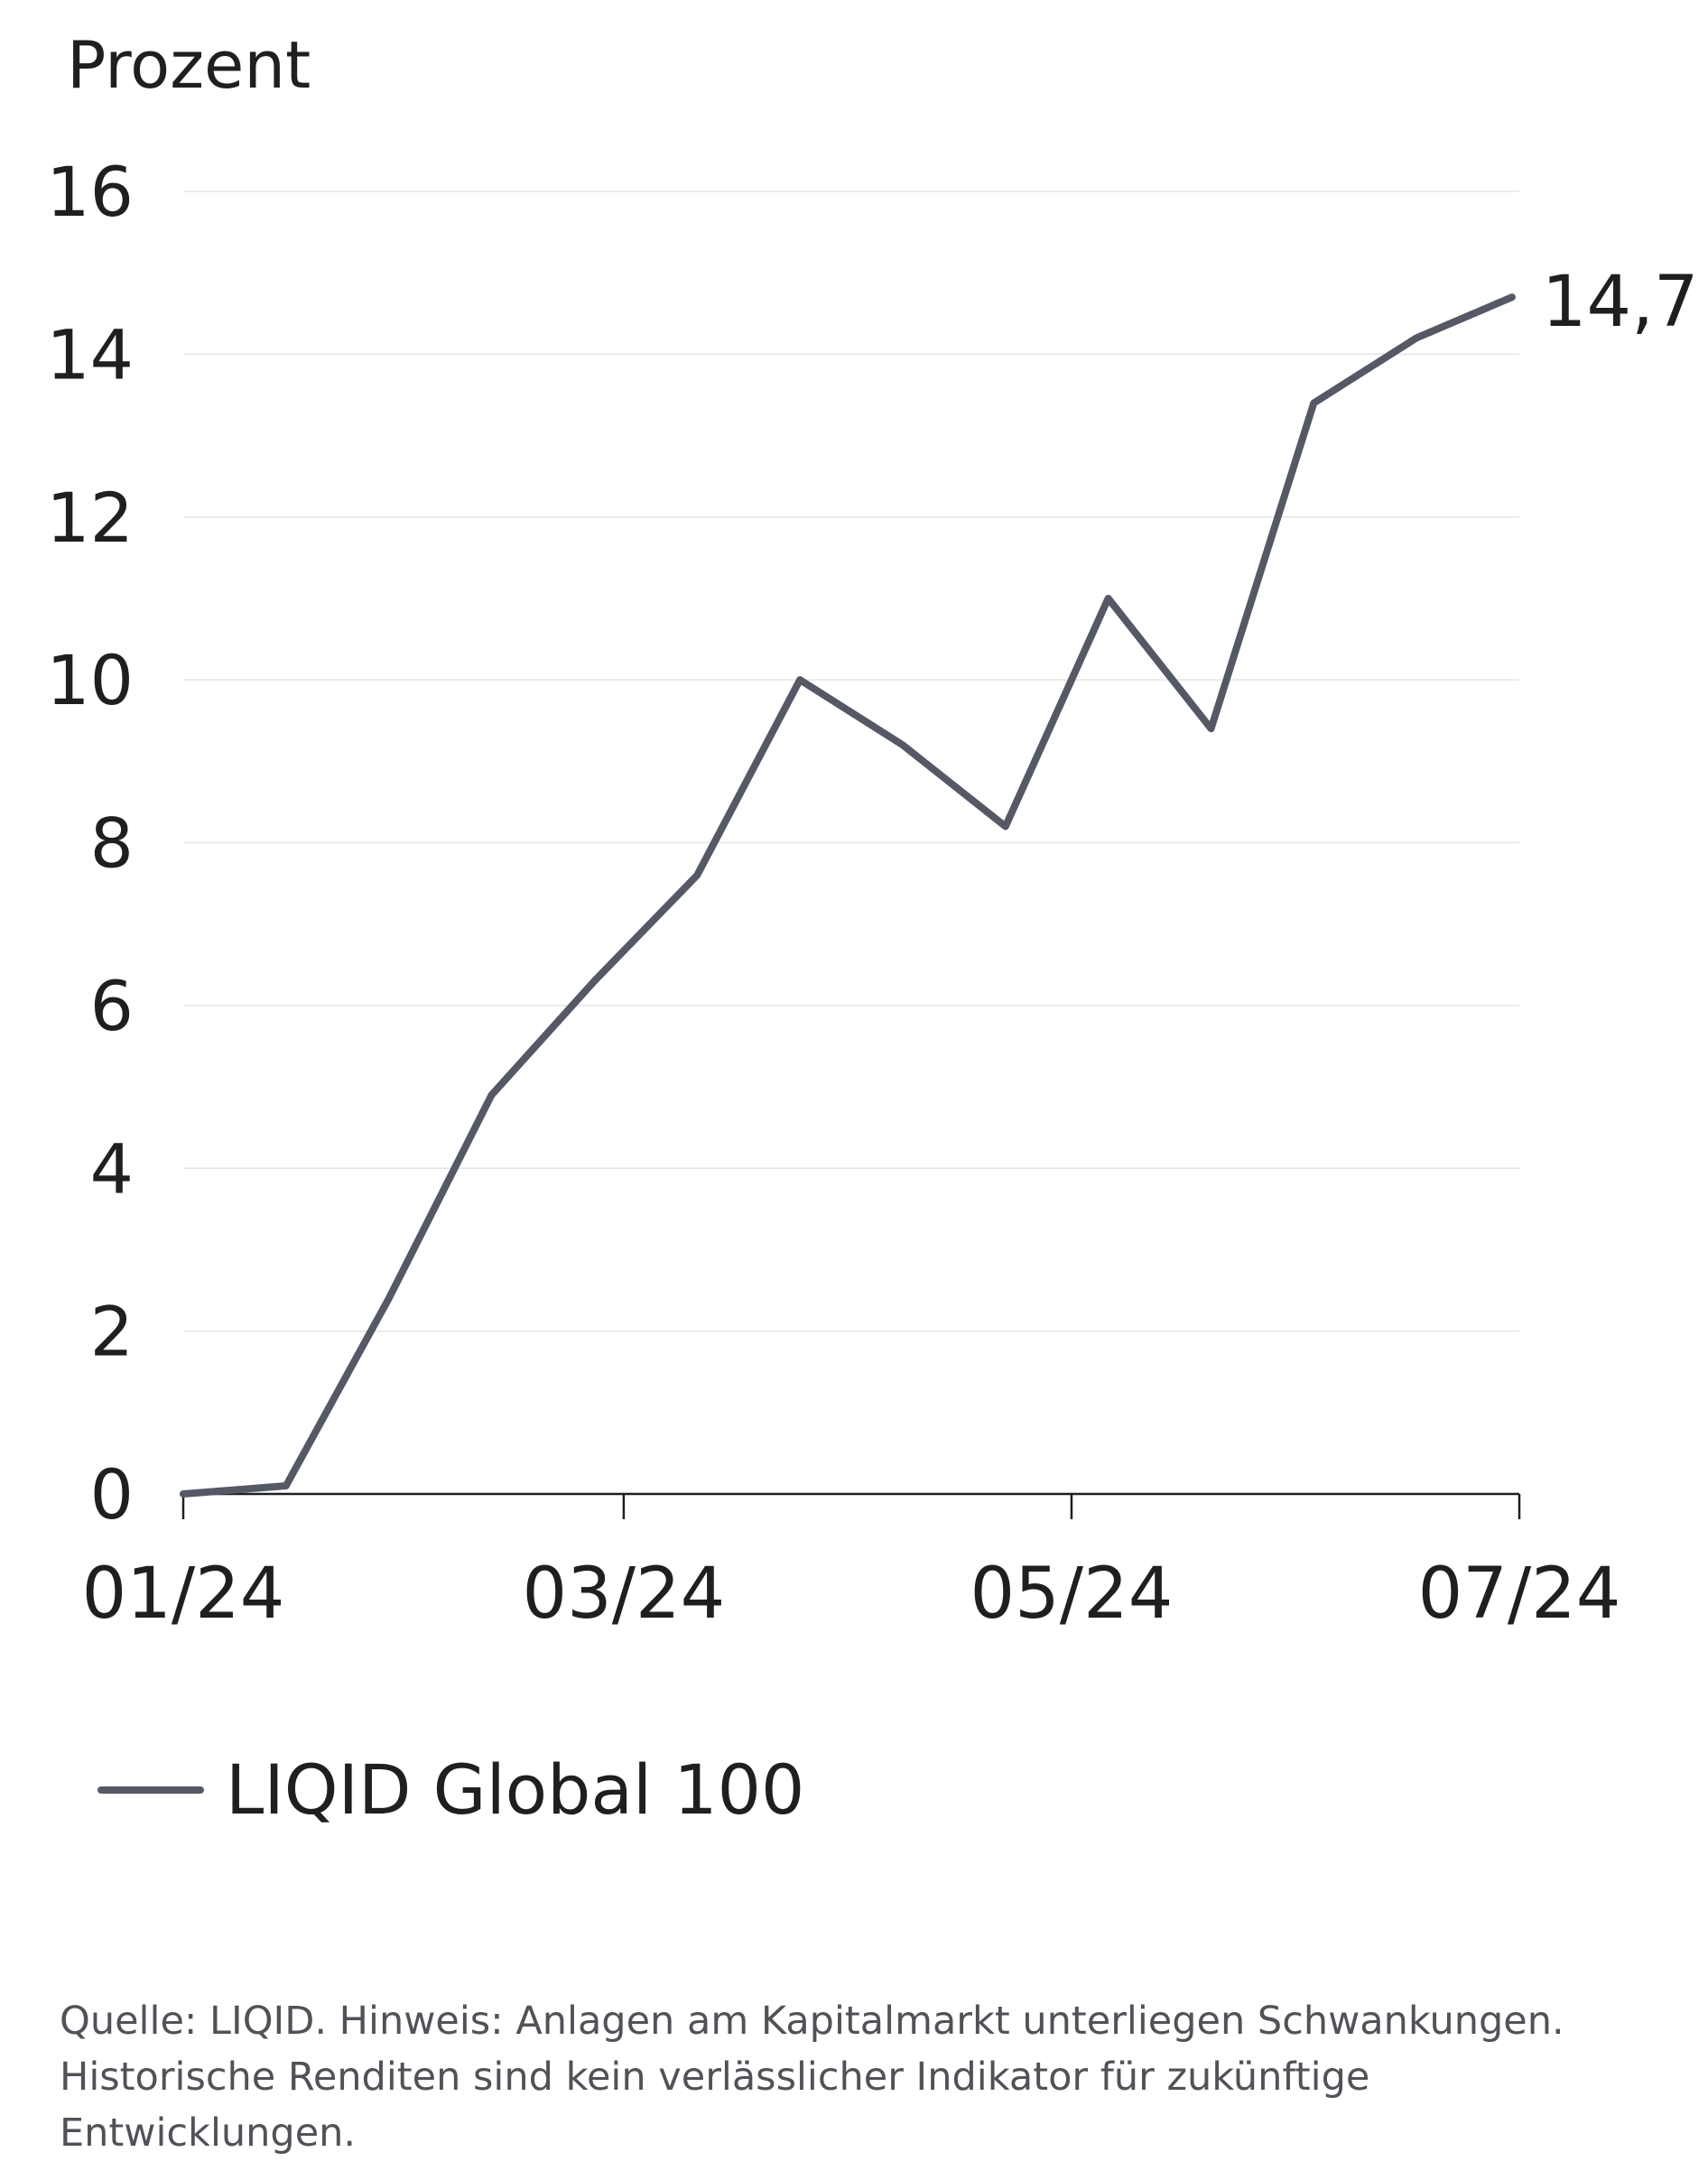 This screenshot has width=1708, height=2180. Describe the element at coordinates (189, 65) in the screenshot. I see `y-axis-label: Prozent` at that location.